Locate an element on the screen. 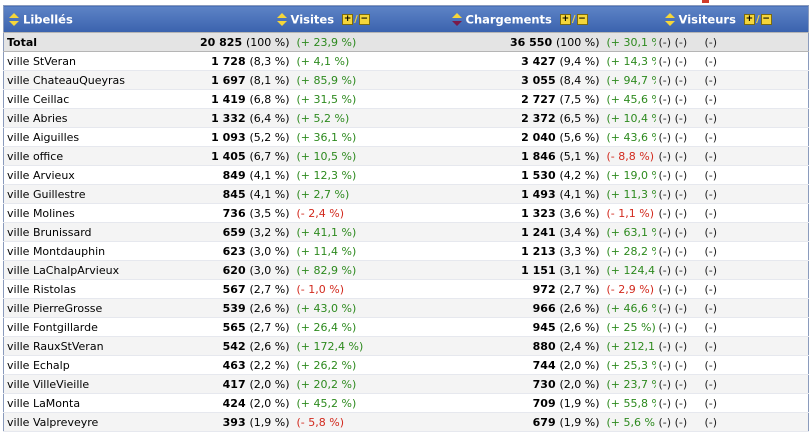 This screenshot has width=812, height=439. row-label: ville Aiguilles is located at coordinates (82, 137).